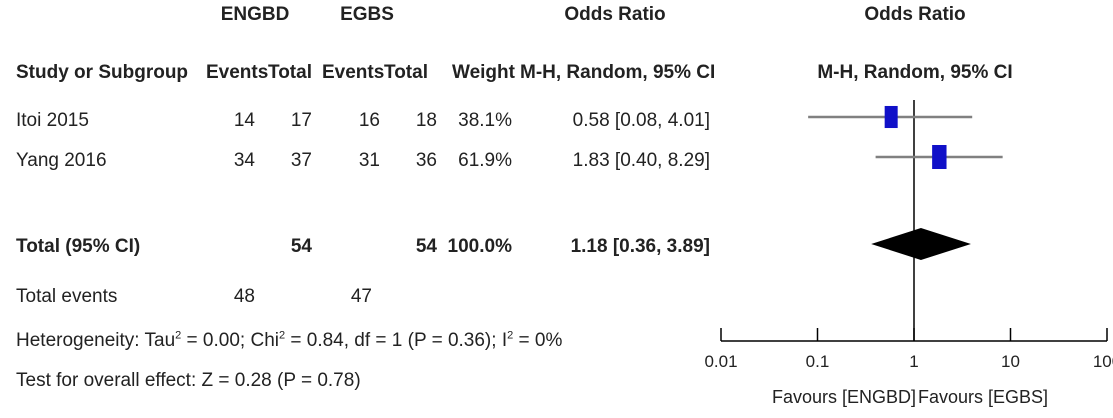 Image resolution: width=1113 pixels, height=418 pixels. What do you see at coordinates (983, 397) in the screenshot?
I see `favours-right-label: Favours [EGBS]` at bounding box center [983, 397].